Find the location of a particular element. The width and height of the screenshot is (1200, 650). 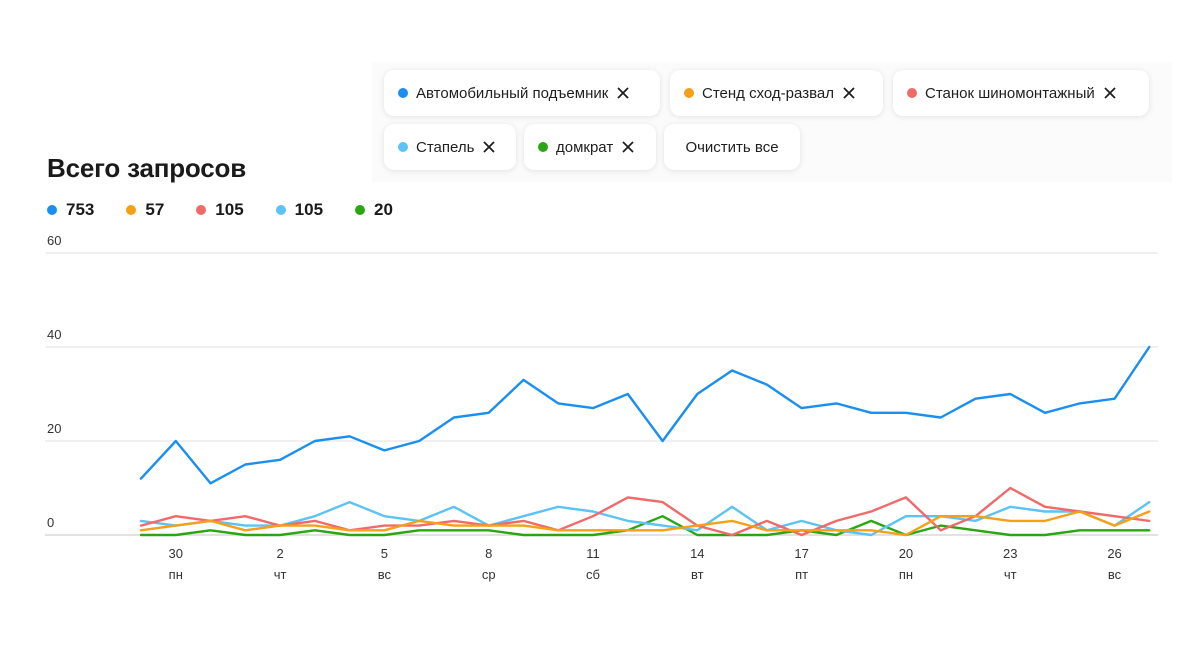

filter-chip-label: Автомобильный подъемник is located at coordinates (512, 93).